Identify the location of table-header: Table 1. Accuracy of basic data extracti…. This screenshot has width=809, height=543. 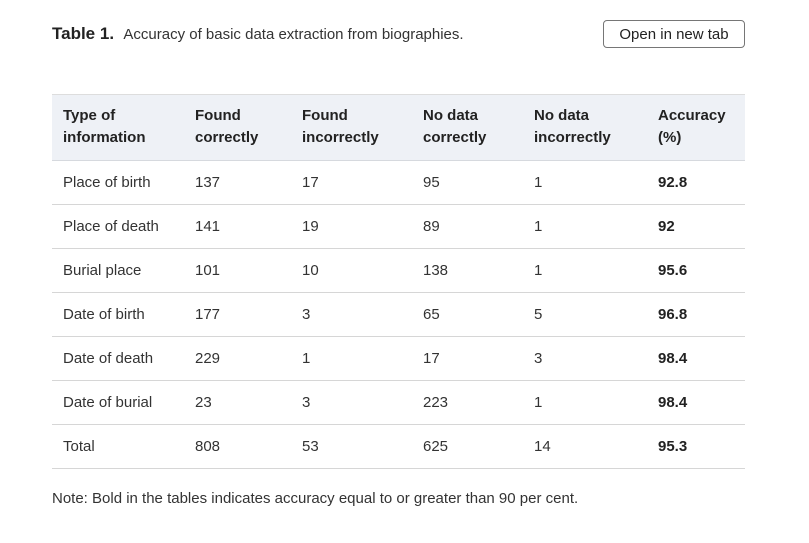
(398, 35).